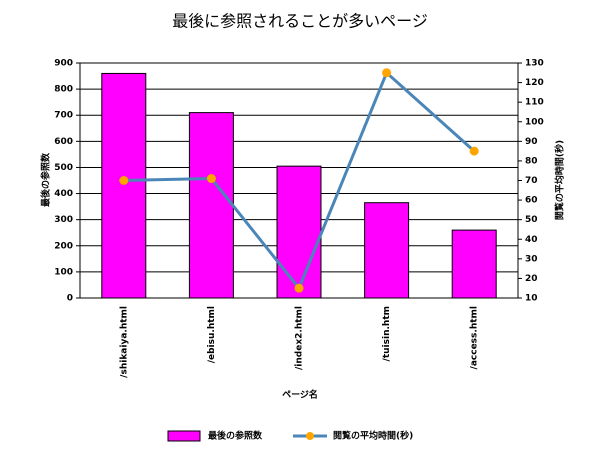  Describe the element at coordinates (63, 220) in the screenshot. I see `y-tick-label: 300` at that location.